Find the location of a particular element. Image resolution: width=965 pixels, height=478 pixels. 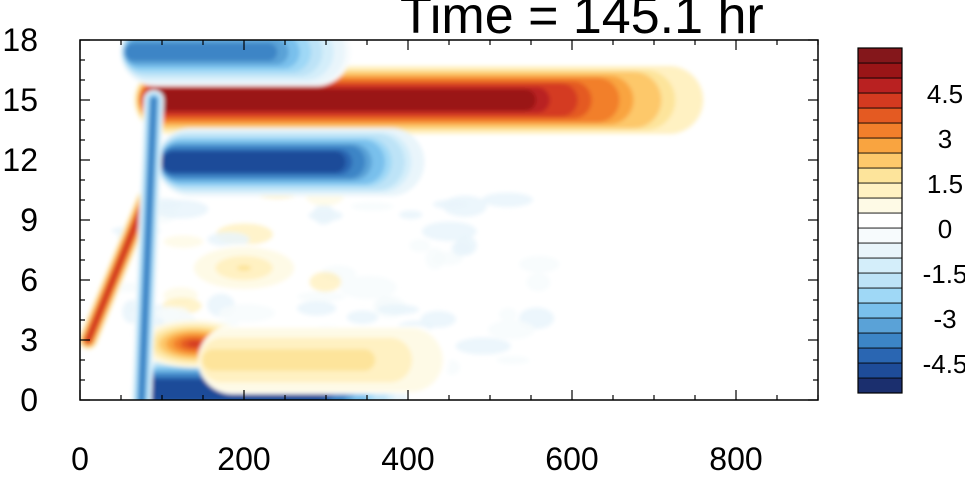

colorbar-label: 3 is located at coordinates (945, 139).